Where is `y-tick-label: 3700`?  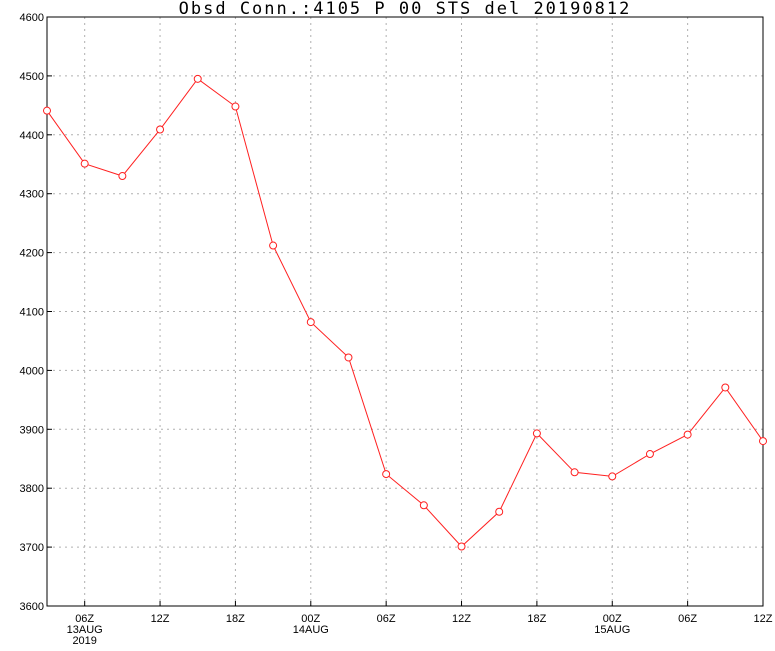
y-tick-label: 3700 is located at coordinates (32, 548).